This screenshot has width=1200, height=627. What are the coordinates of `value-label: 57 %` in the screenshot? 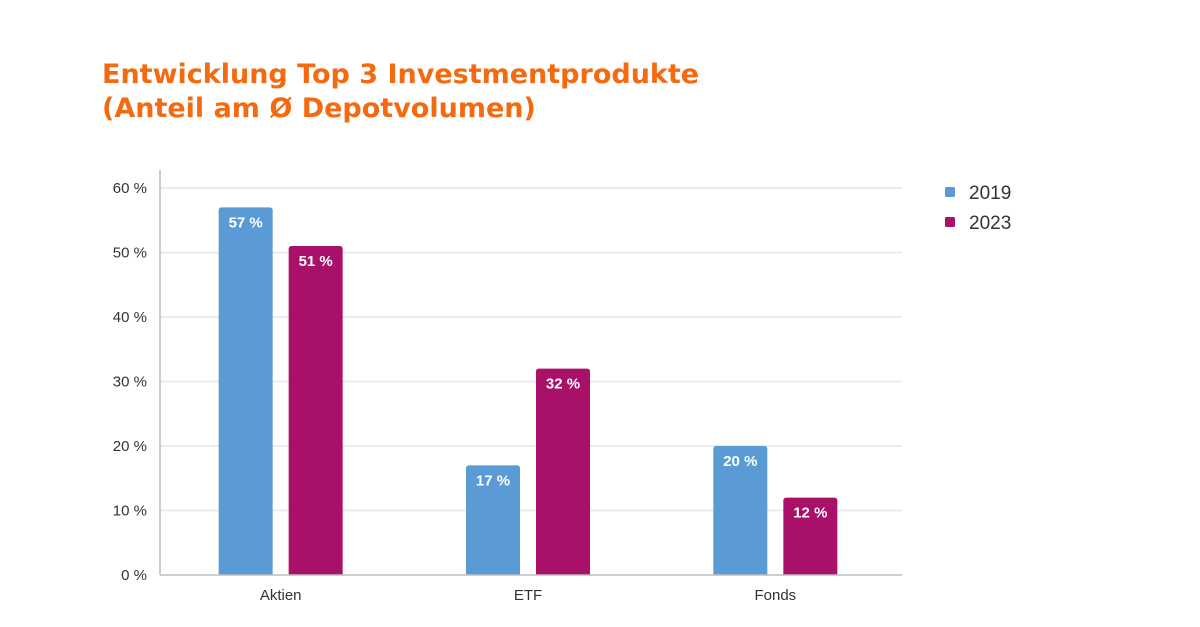 It's located at (246, 222).